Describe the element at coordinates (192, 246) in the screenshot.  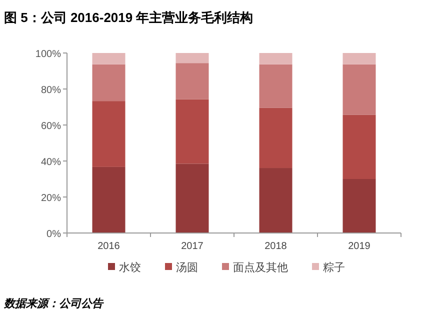
I see `x-tick-label: 2017` at that location.